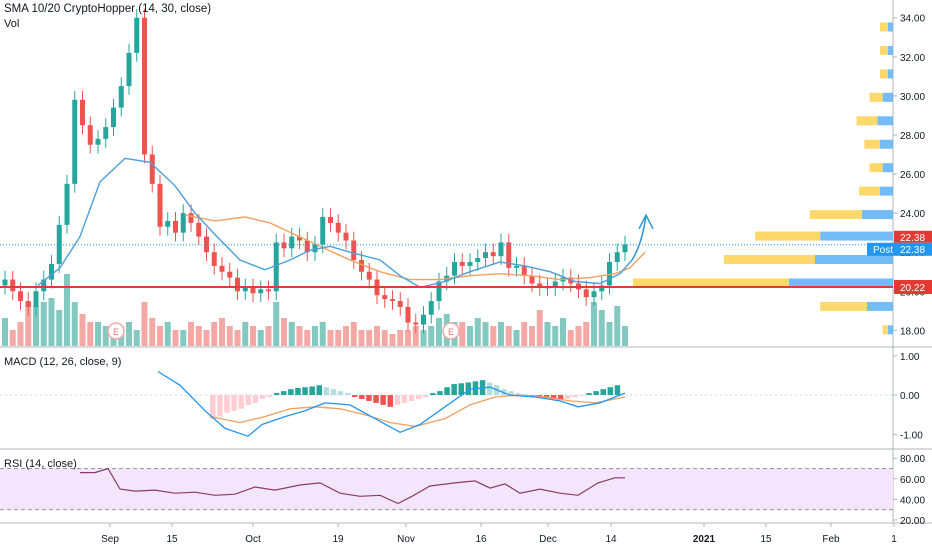  I want to click on study-legend: SMA 10/20 CryptoHopper (14, 30, close), so click(108, 9).